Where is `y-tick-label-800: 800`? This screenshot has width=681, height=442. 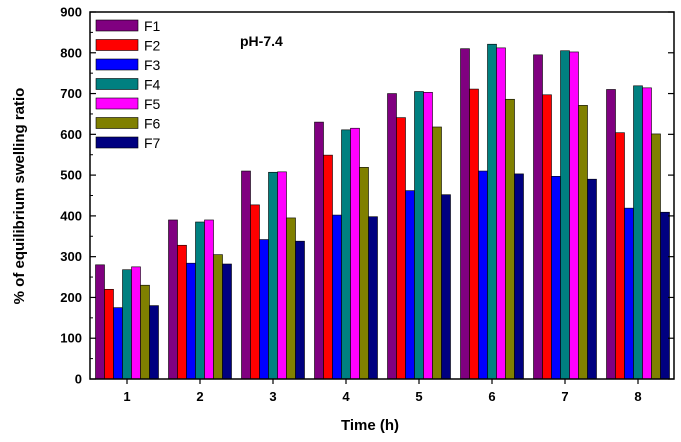
y-tick-label-800: 800 is located at coordinates (71, 52).